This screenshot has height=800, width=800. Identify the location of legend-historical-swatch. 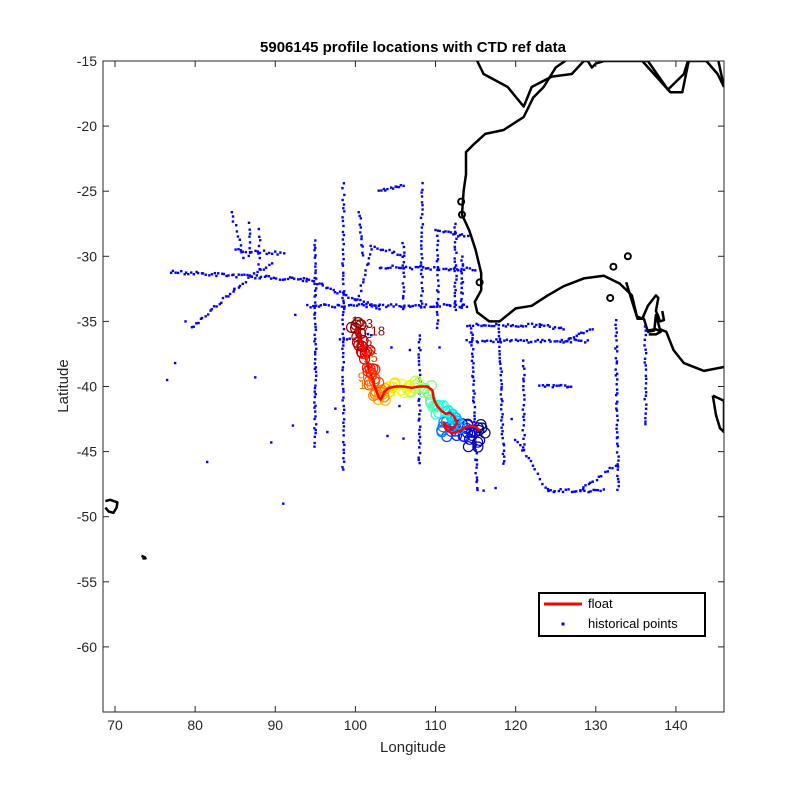
(563, 624).